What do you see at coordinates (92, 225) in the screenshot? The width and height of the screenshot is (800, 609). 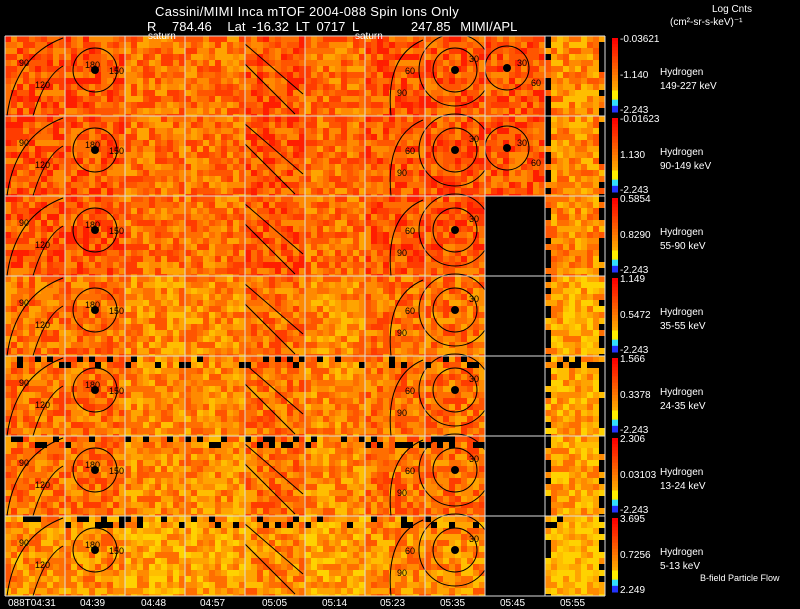 I see `contour-label: 180` at bounding box center [92, 225].